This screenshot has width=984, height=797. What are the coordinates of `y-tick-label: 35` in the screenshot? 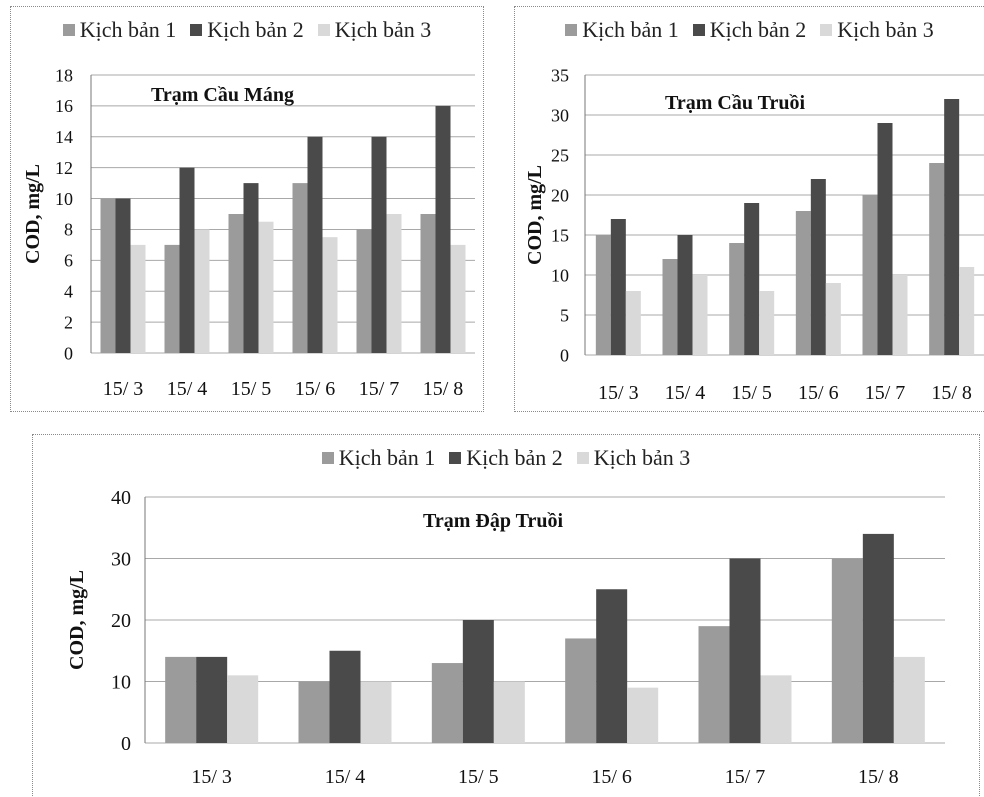 It's located at (560, 75).